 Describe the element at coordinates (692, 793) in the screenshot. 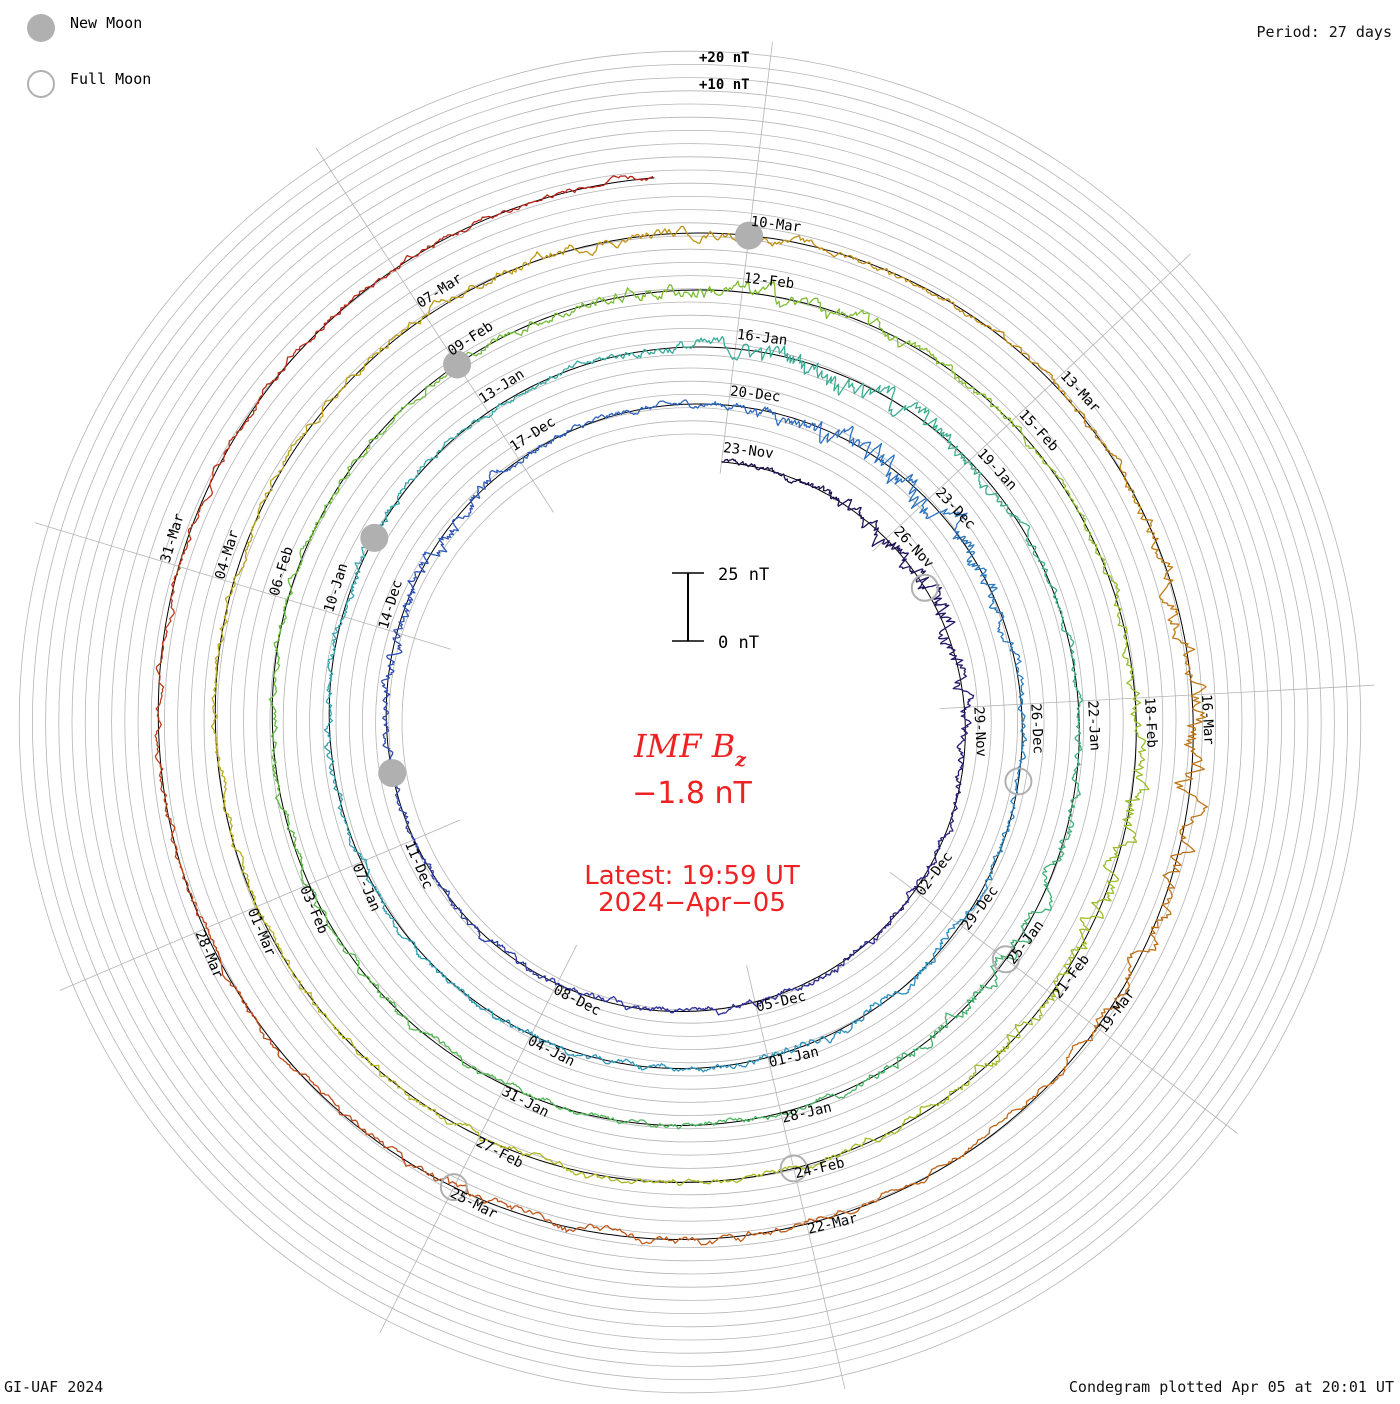

I see `current-value: −1.8 nT` at that location.